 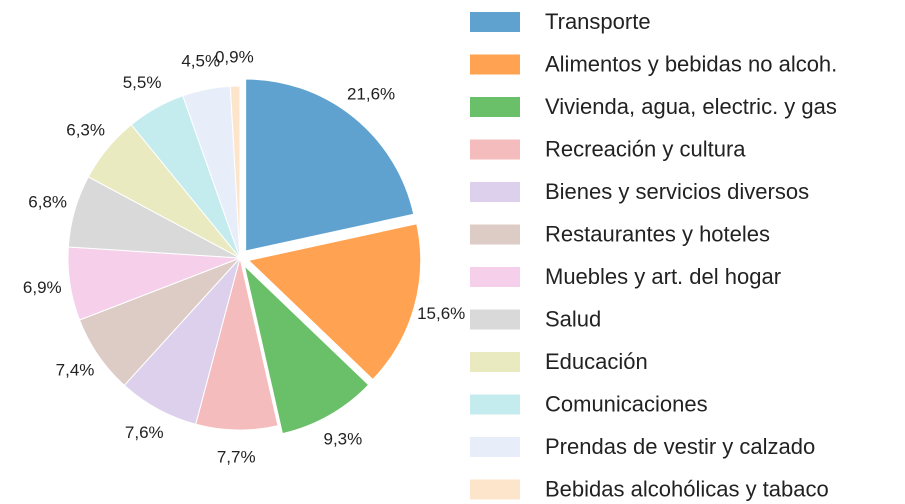 I want to click on data-label: 7,6%, so click(x=144, y=432).